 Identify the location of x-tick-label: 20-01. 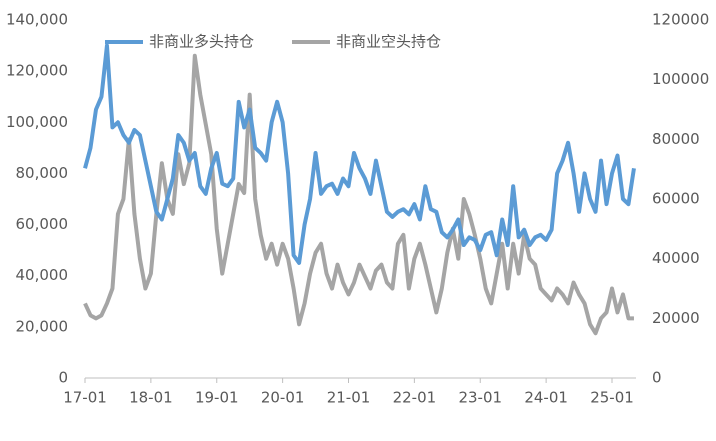
(283, 398).